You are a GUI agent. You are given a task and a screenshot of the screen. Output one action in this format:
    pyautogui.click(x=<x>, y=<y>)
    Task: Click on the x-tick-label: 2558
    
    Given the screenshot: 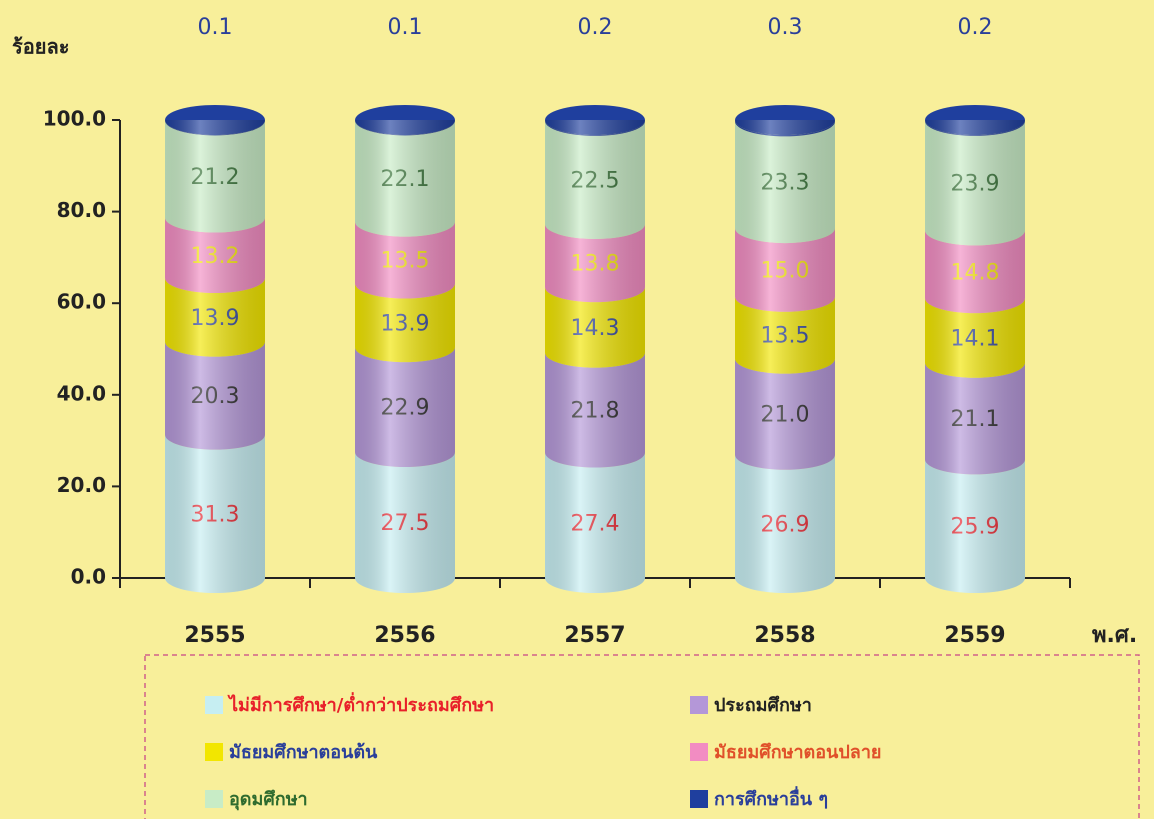 What is the action you would take?
    pyautogui.click(x=784, y=635)
    